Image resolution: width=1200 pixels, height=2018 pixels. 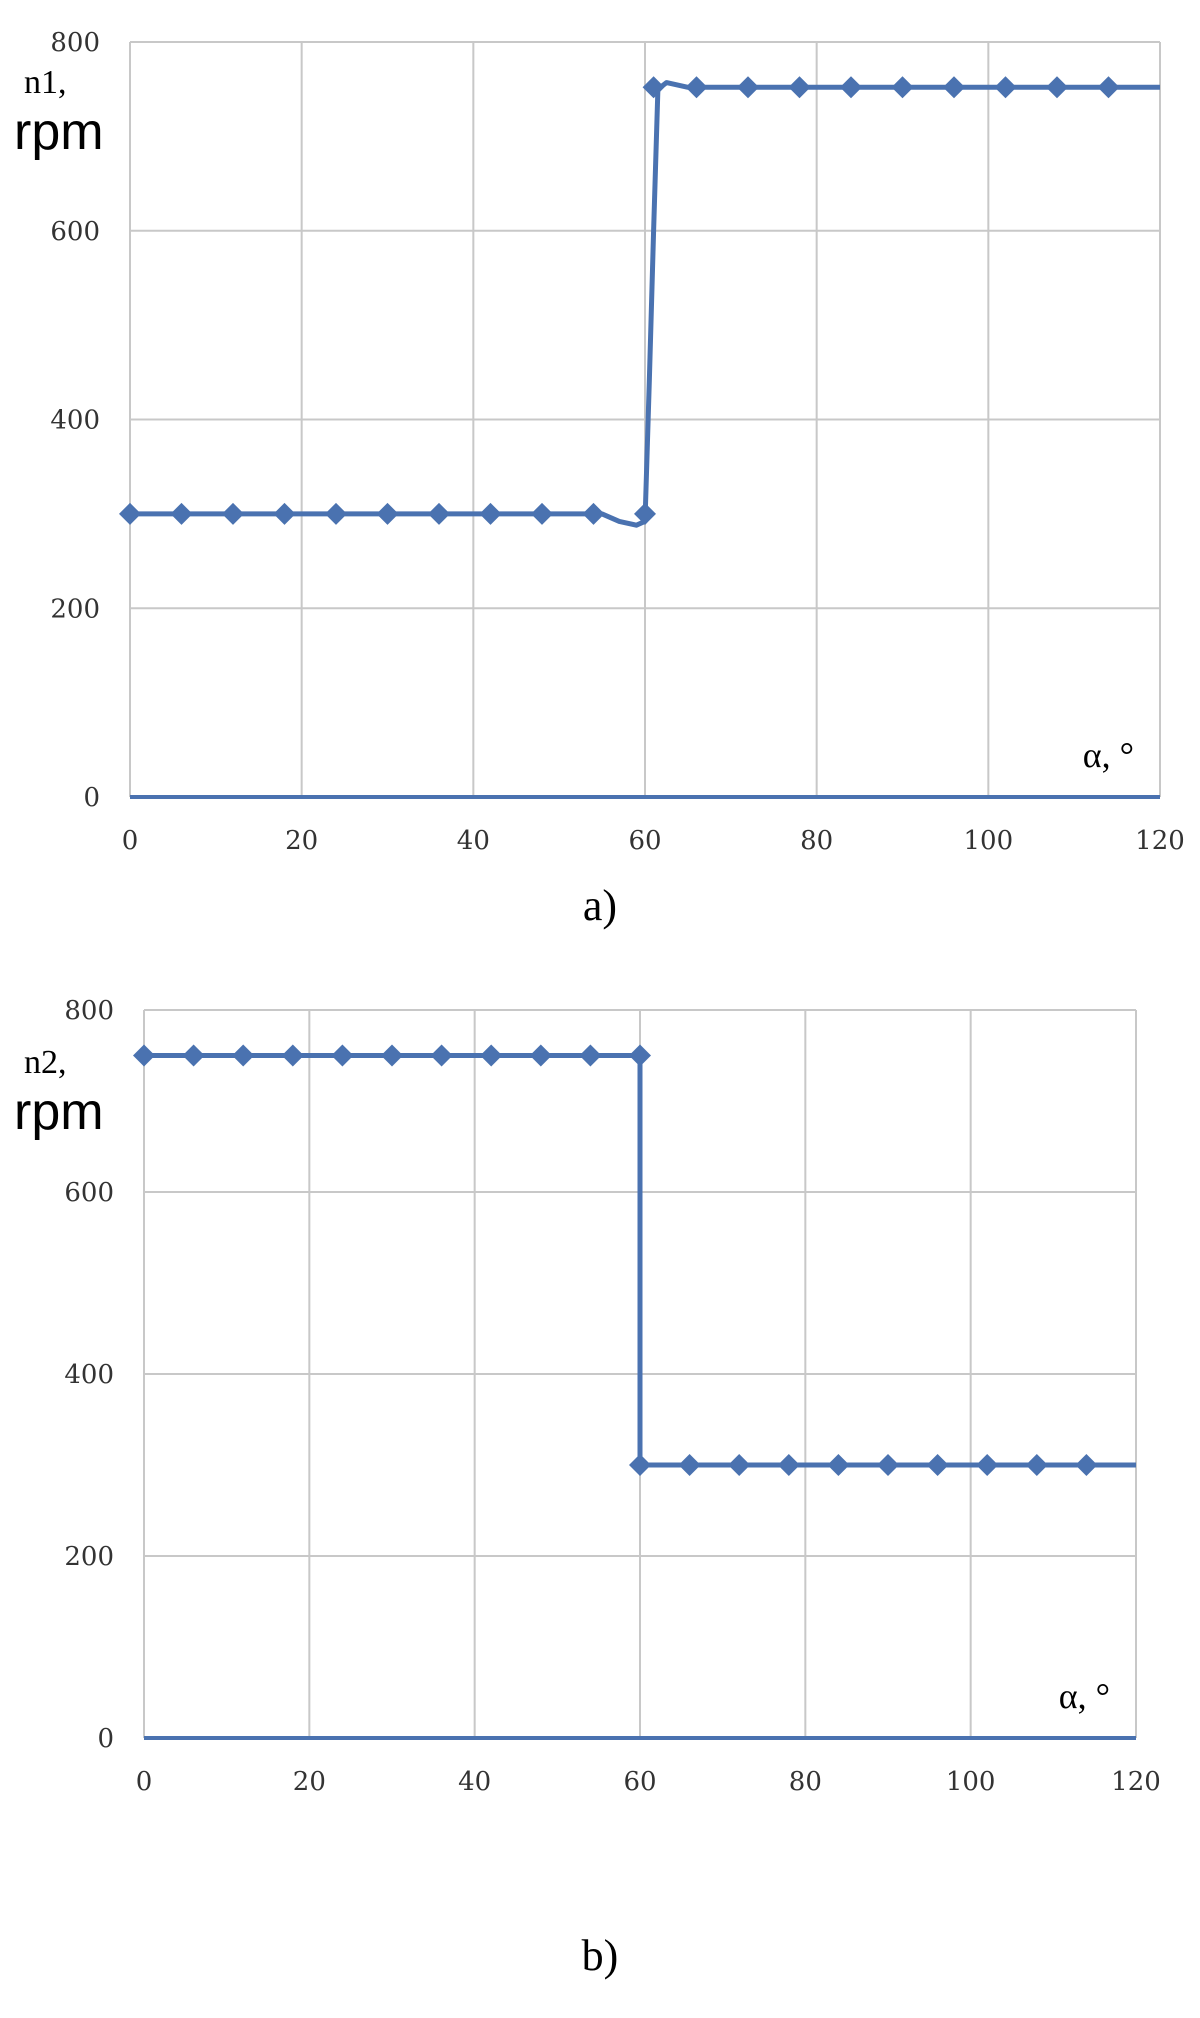 I want to click on y-axis-label: n2, rpm, so click(x=59, y=1091).